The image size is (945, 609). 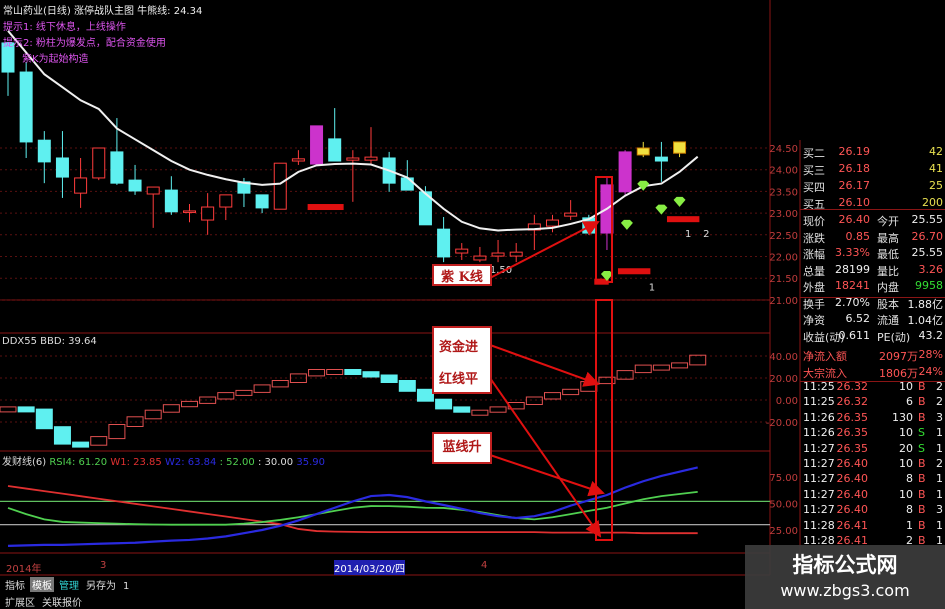 What do you see at coordinates (783, 236) in the screenshot?
I see `price-tick: 22.50` at bounding box center [783, 236].